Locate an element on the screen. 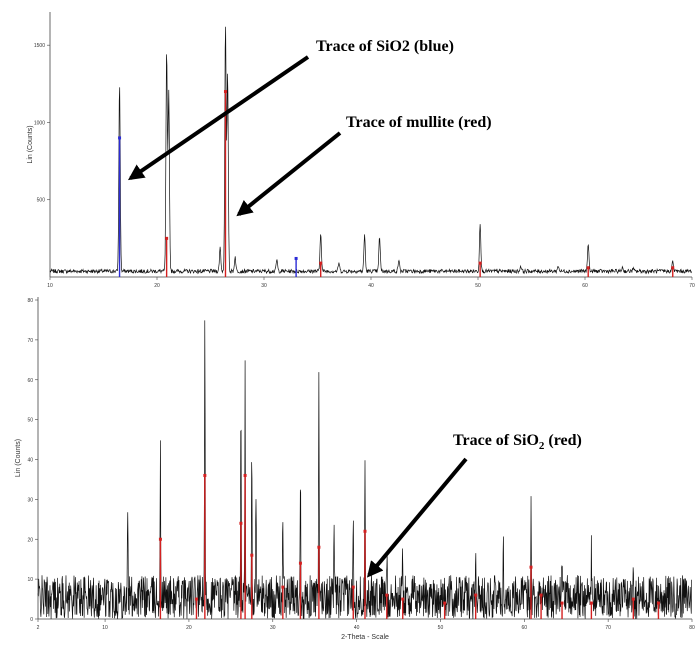  x-axis-title: 2-Theta - Scale is located at coordinates (365, 637).